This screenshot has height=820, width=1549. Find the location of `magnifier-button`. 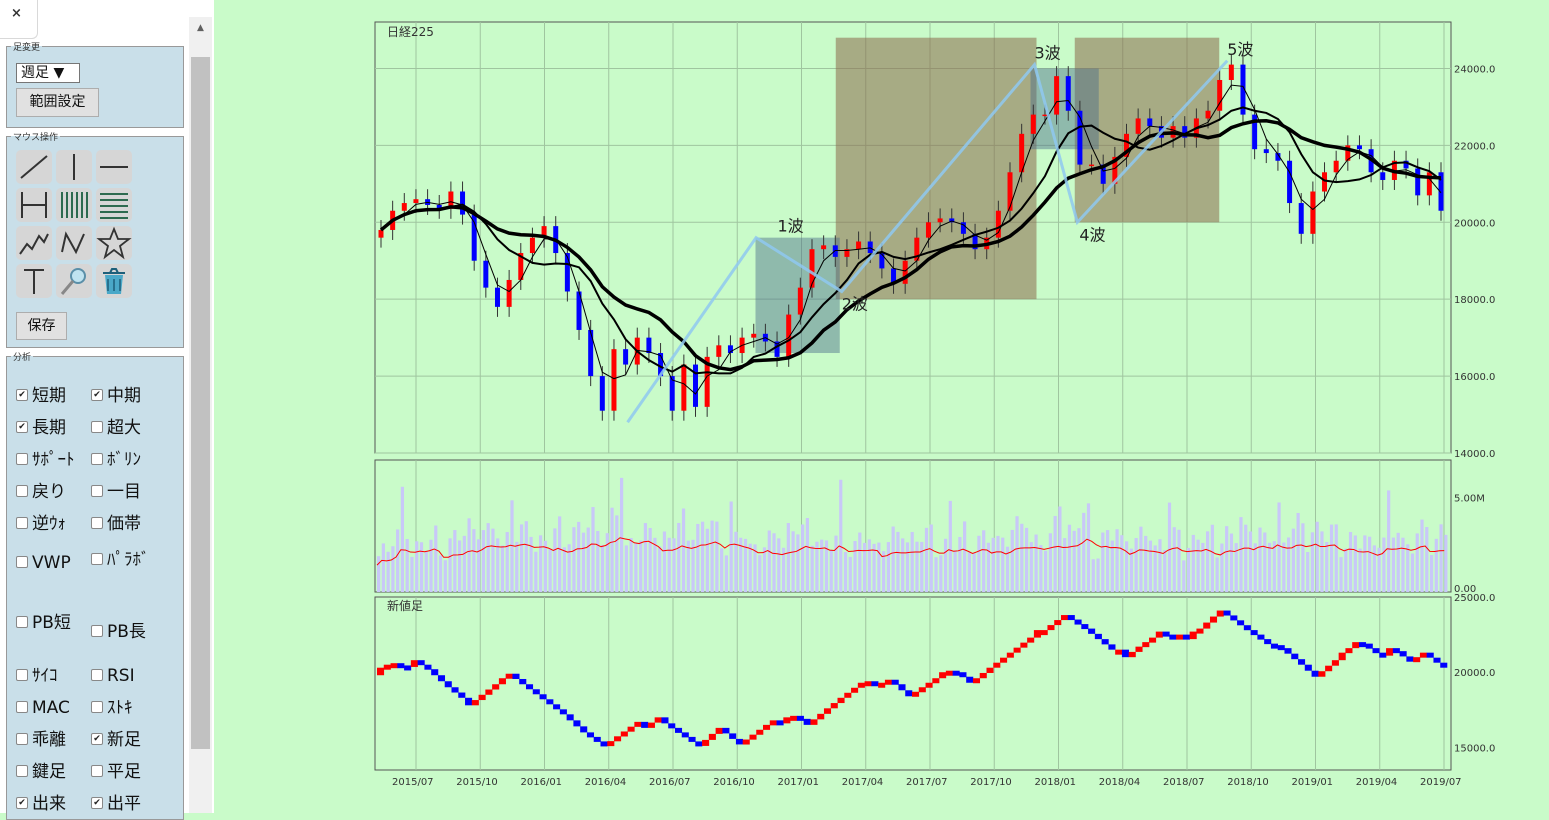

magnifier-button is located at coordinates (74, 281).